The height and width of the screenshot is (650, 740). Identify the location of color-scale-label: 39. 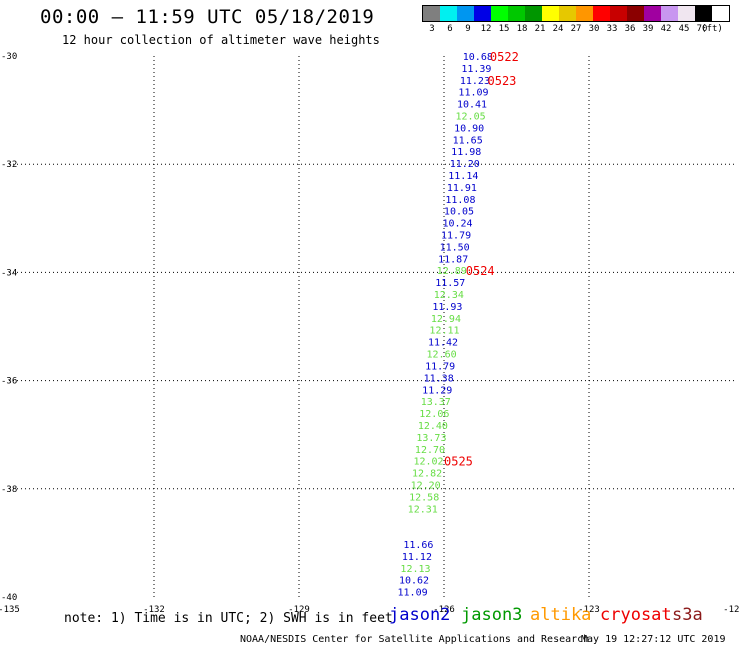
(648, 29).